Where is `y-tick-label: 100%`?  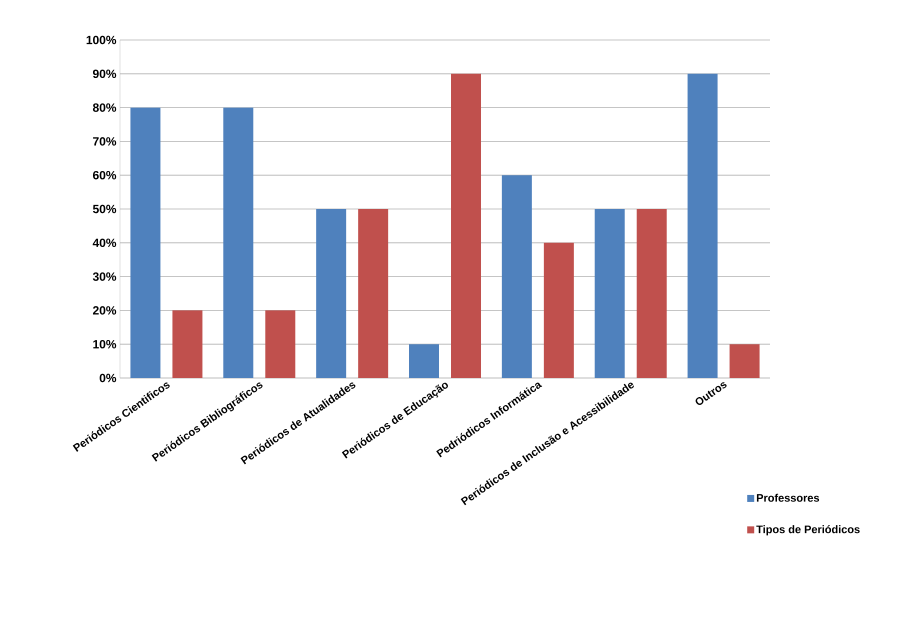 y-tick-label: 100% is located at coordinates (101, 40).